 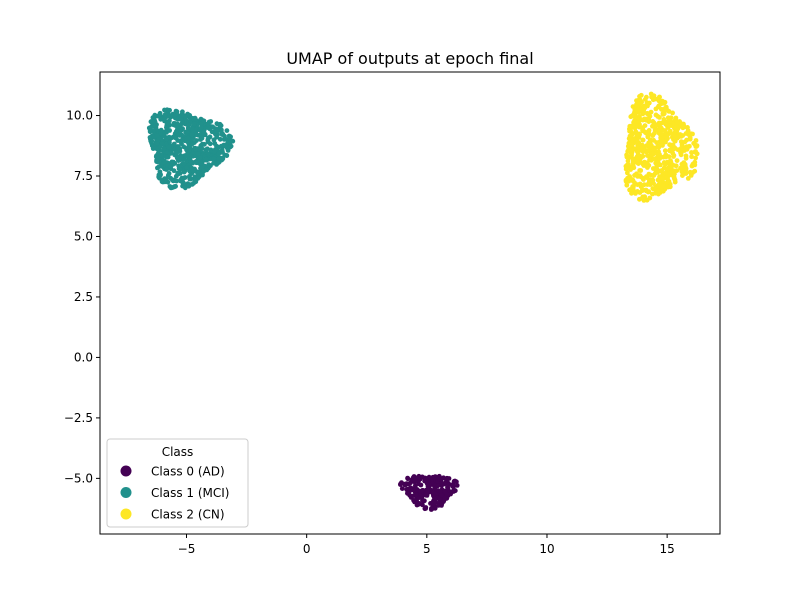 What do you see at coordinates (307, 549) in the screenshot?
I see `x-tick-label: 0` at bounding box center [307, 549].